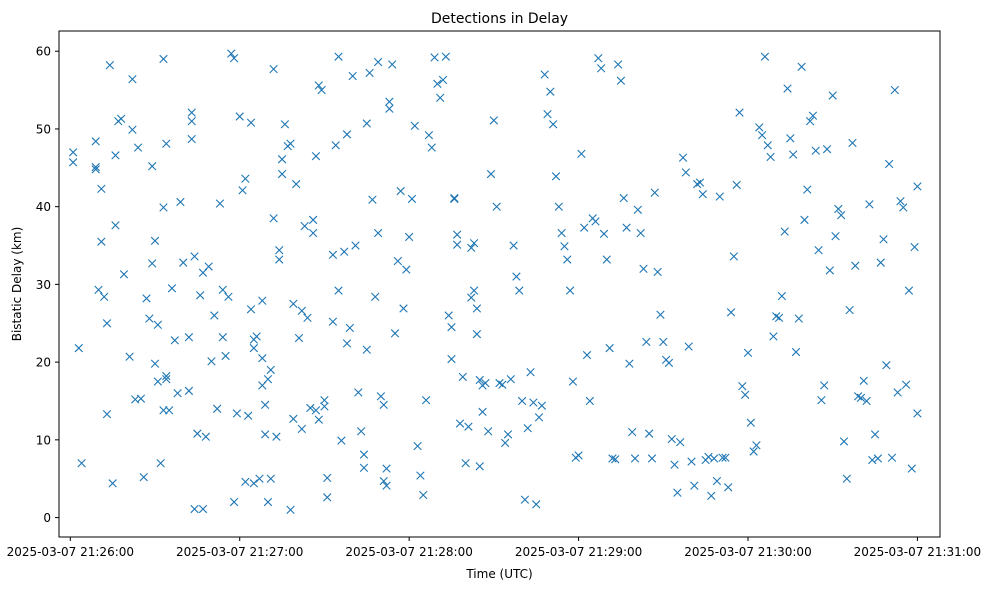 The height and width of the screenshot is (590, 984). Describe the element at coordinates (43, 207) in the screenshot. I see `y-tick-label: 40` at that location.